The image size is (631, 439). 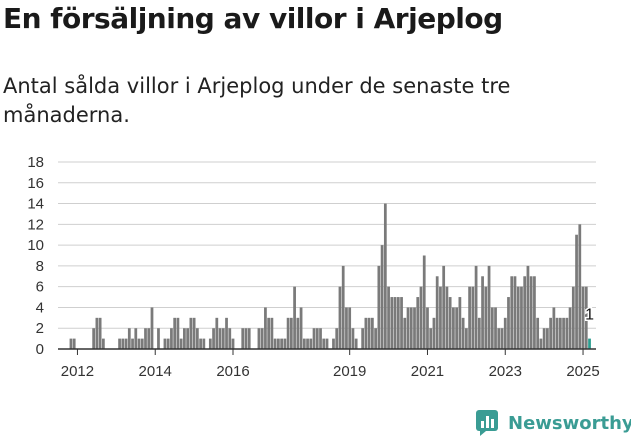 I want to click on x-tick-label: 2023, so click(x=505, y=371).